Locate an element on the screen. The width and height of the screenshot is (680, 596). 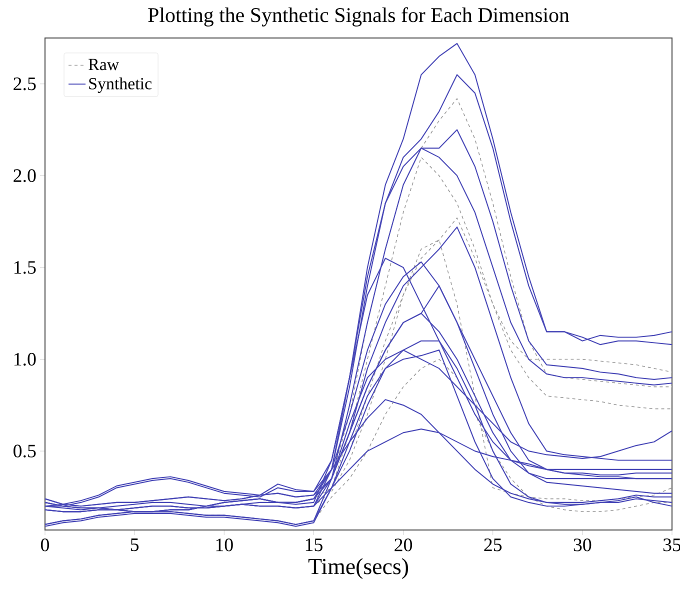
x-tick-label: 25 is located at coordinates (493, 545).